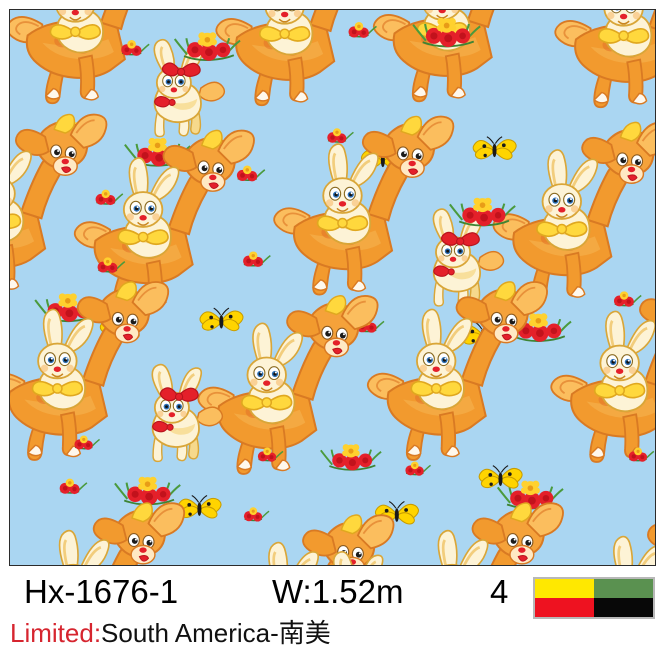  What do you see at coordinates (56, 633) in the screenshot?
I see `limited-label: Limited:` at bounding box center [56, 633].